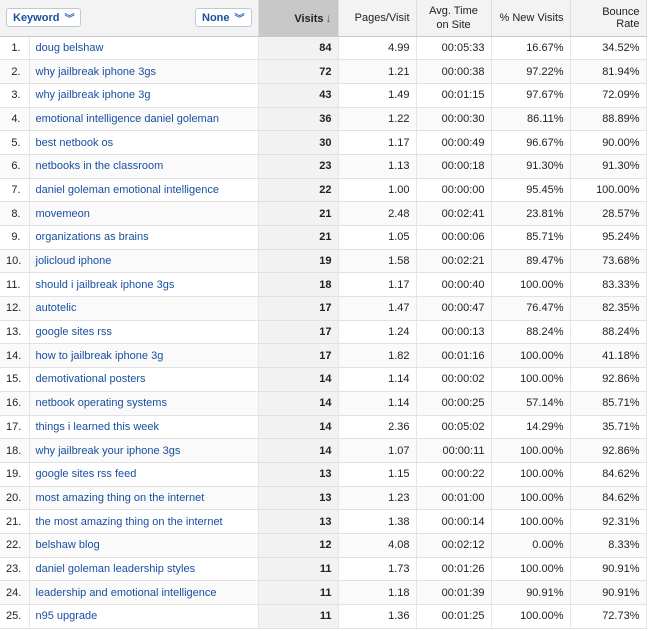 The image size is (648, 631). What do you see at coordinates (309, 18) in the screenshot?
I see `column-header-visits-label: Visits` at bounding box center [309, 18].